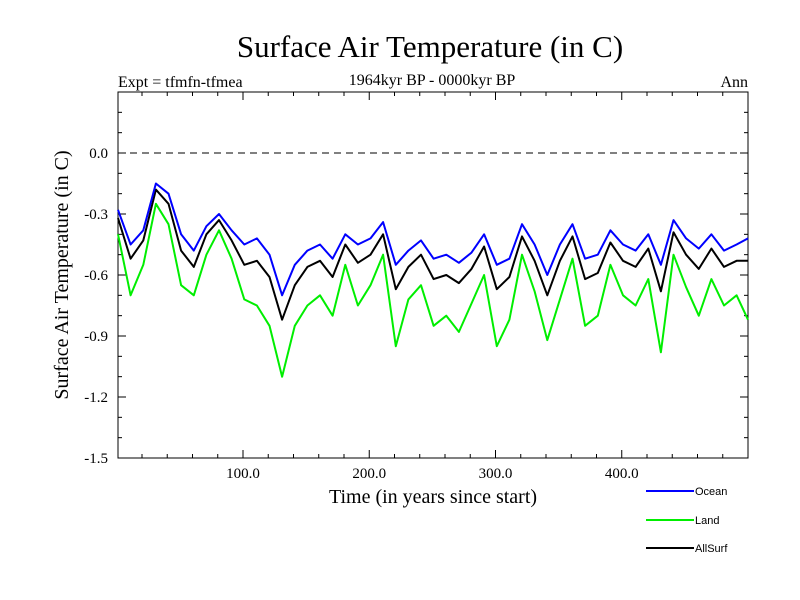 The height and width of the screenshot is (600, 800). What do you see at coordinates (711, 492) in the screenshot?
I see `legend-label-ocean: Ocean` at bounding box center [711, 492].